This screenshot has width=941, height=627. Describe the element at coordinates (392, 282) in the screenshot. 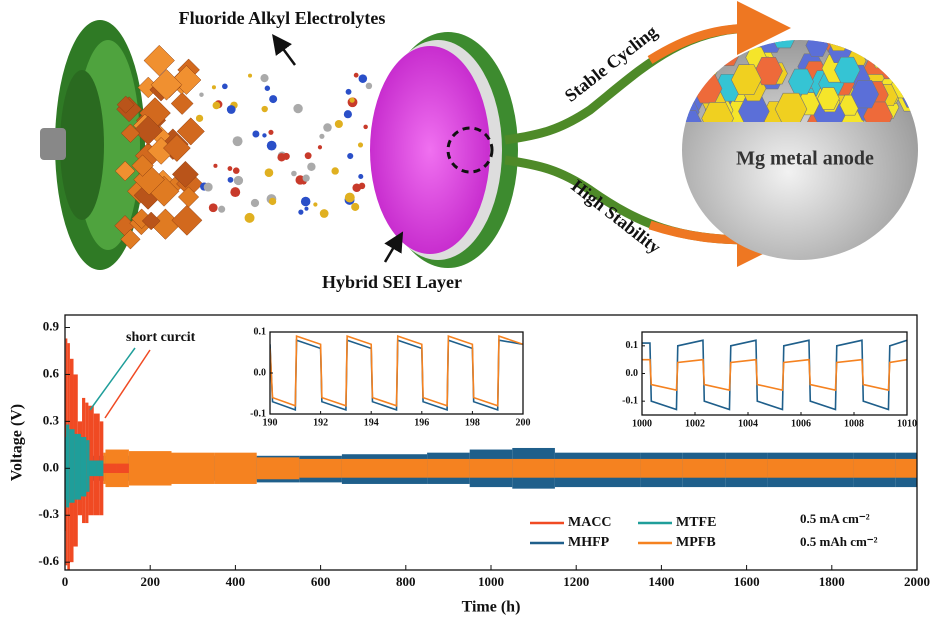

I see `illustration-label: Hybrid SEI Layer` at that location.